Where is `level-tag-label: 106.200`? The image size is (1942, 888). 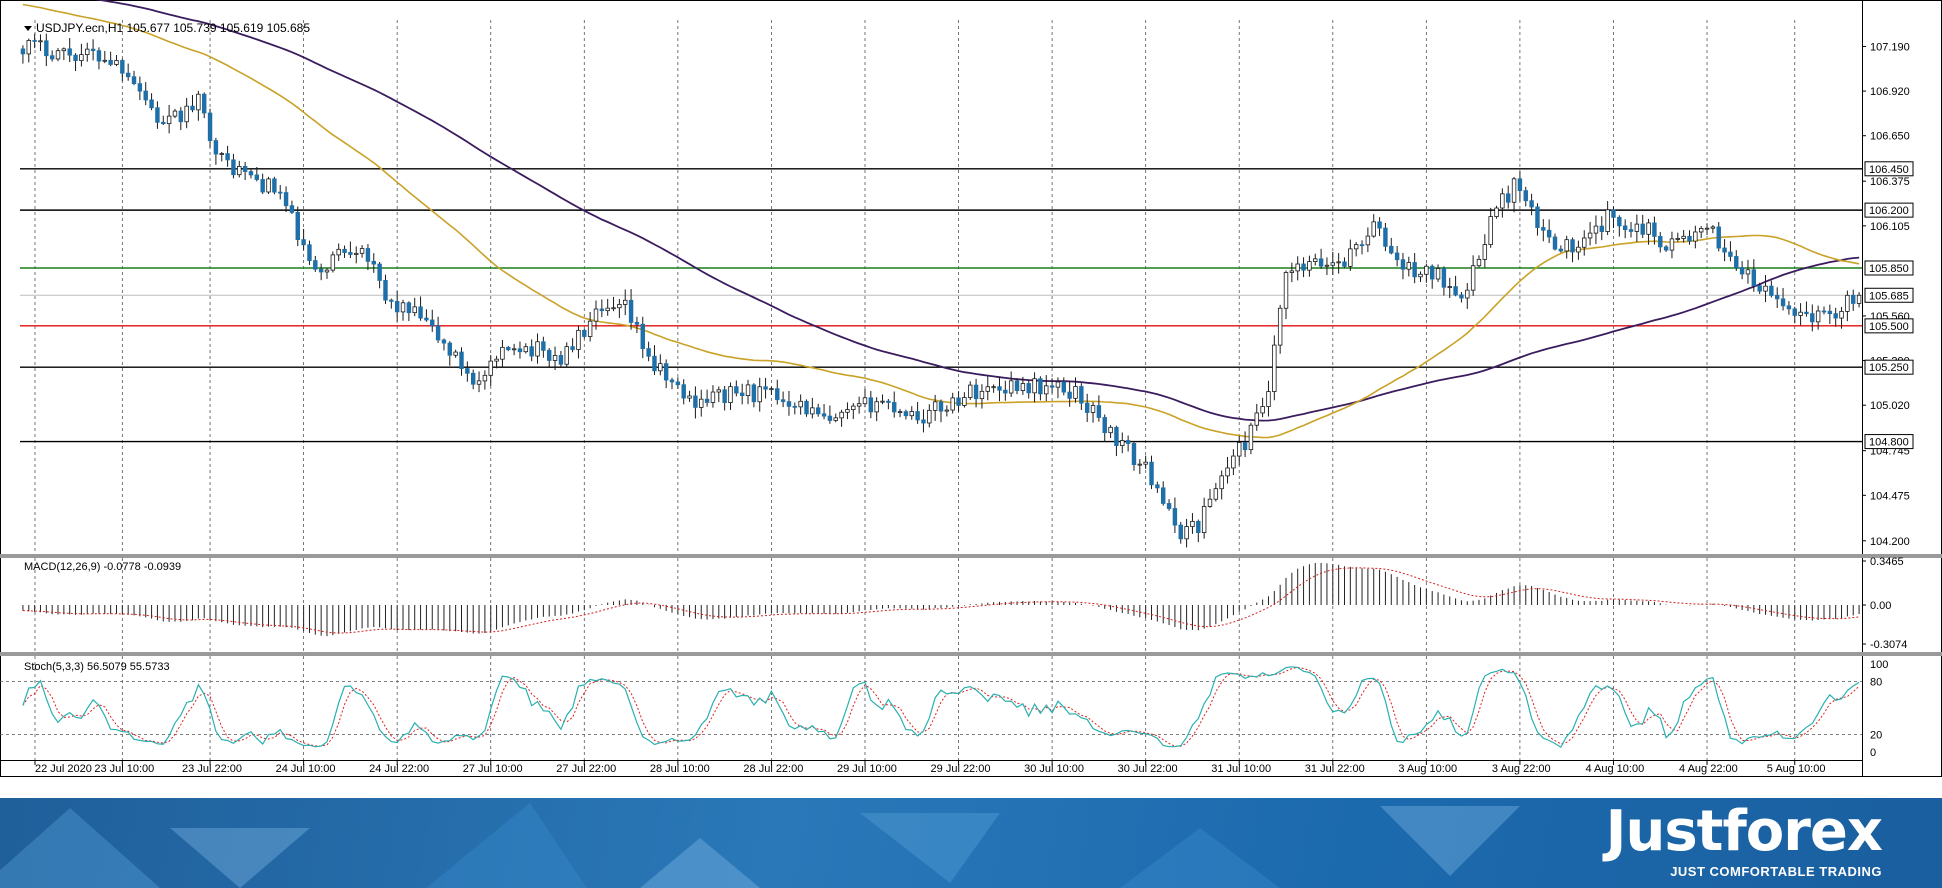 level-tag-label: 106.200 is located at coordinates (1889, 211).